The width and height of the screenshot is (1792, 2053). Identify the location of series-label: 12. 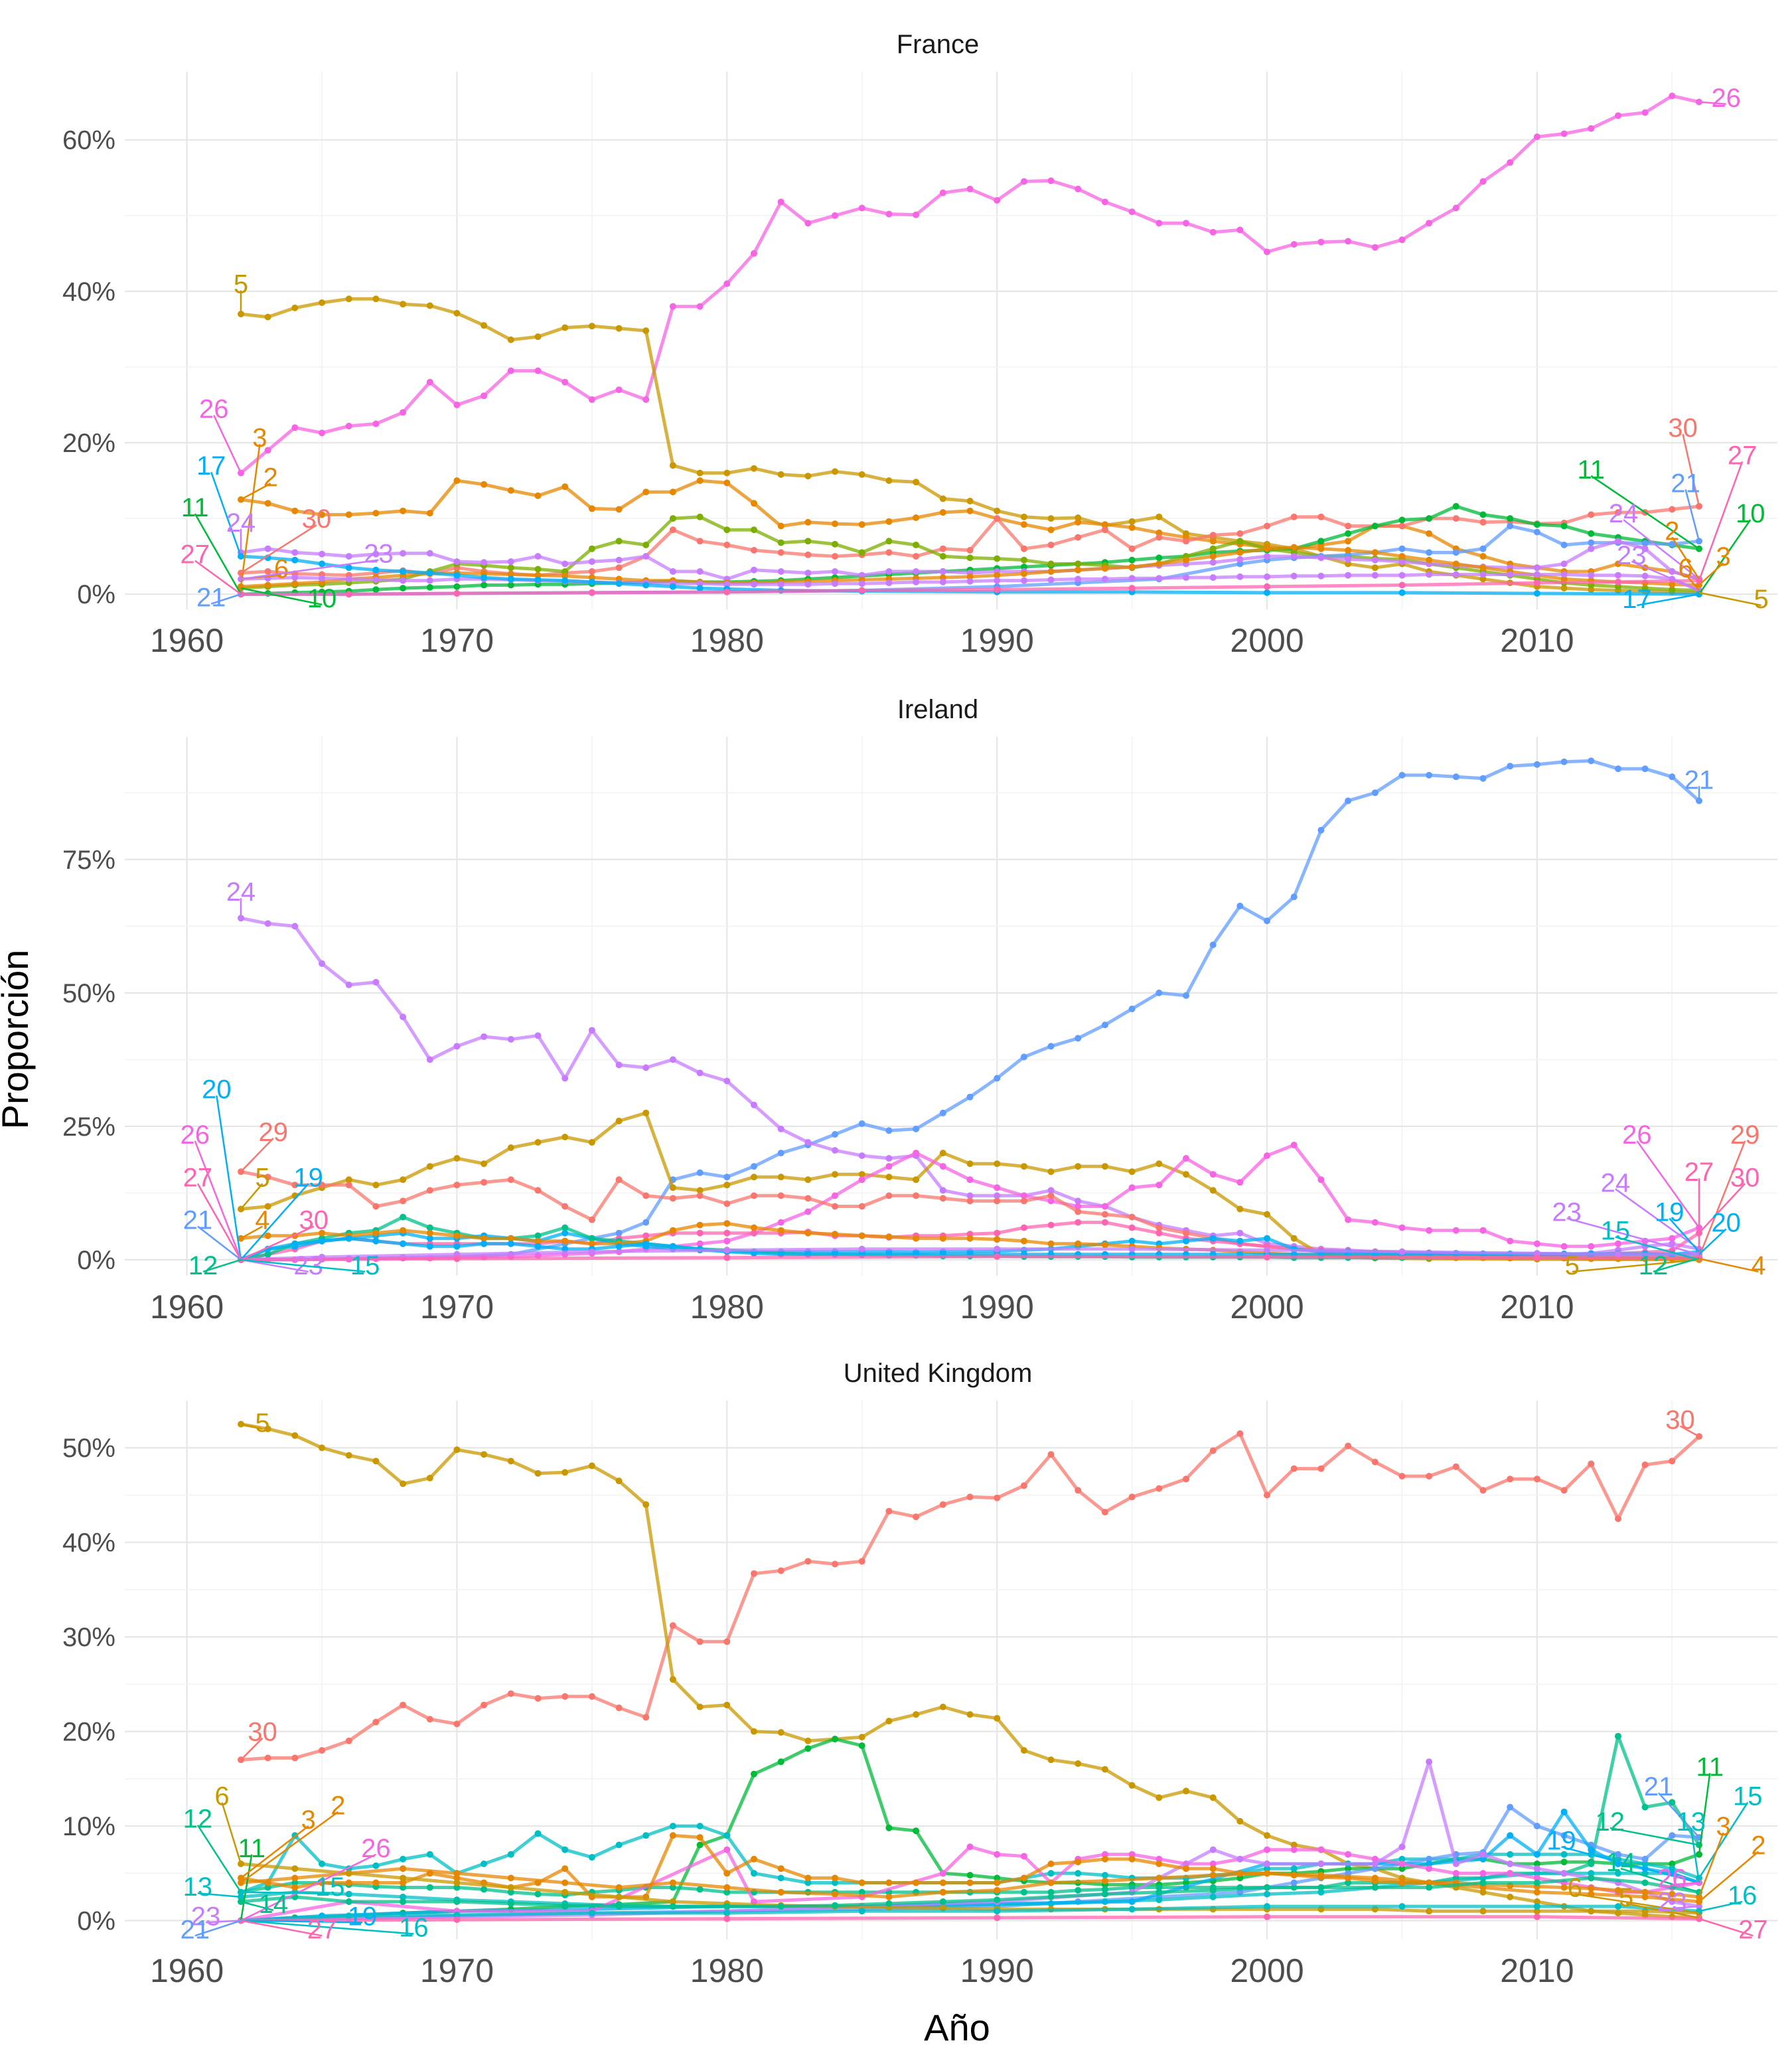
(198, 1820).